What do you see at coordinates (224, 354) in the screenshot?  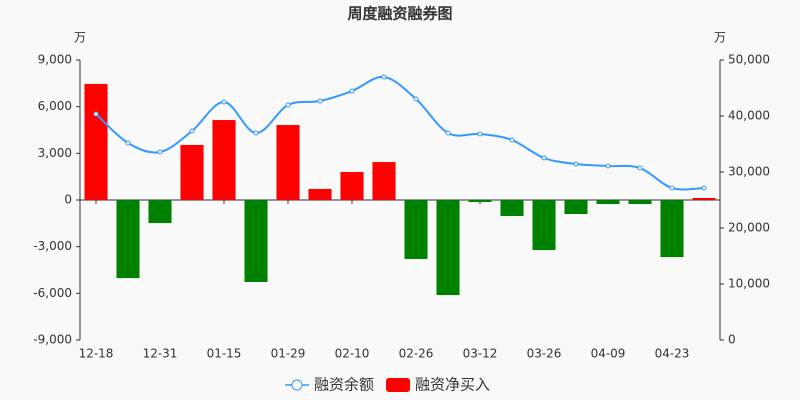 I see `x-tick-label: 01-15` at bounding box center [224, 354].